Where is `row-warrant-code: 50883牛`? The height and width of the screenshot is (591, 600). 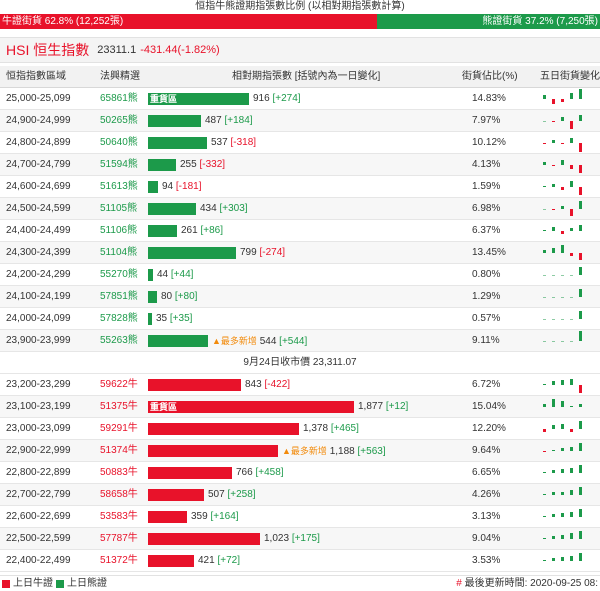
row-warrant-code: 50883牛 is located at coordinates (119, 472).